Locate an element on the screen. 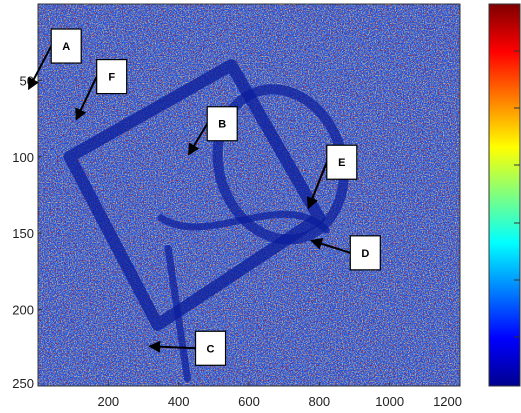 This screenshot has height=413, width=521. callout-d: D is located at coordinates (345, 253).